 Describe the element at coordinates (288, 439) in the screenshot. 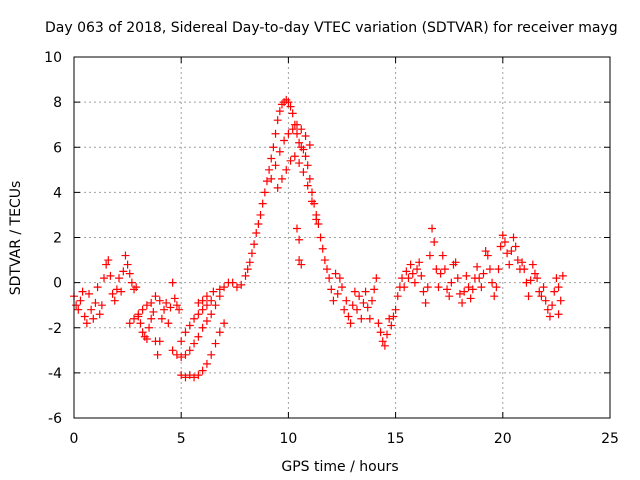

I see `x-tick-label: 10` at that location.